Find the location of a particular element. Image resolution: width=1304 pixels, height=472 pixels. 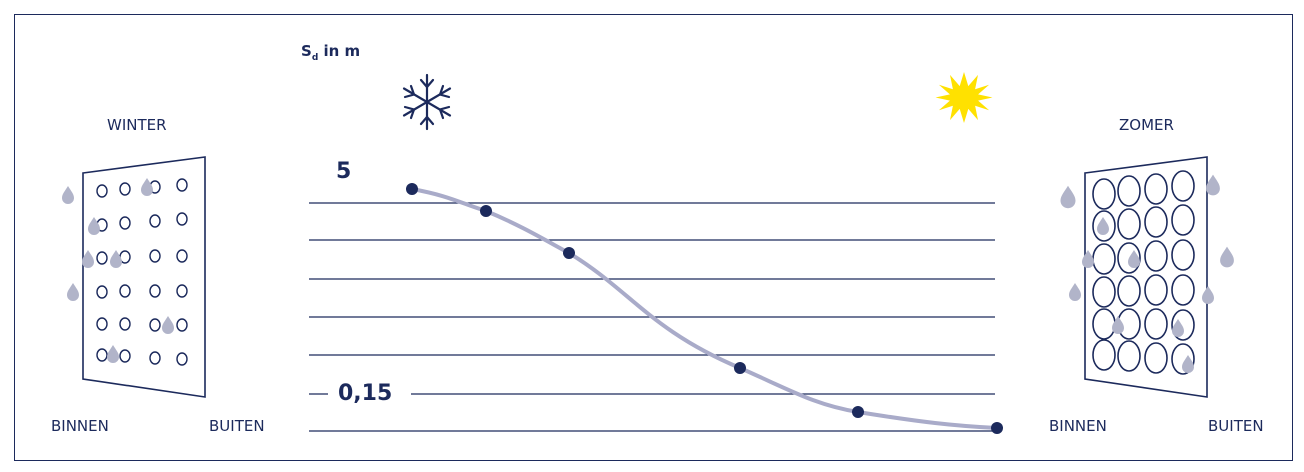

value-label-5: 5 is located at coordinates (344, 171).